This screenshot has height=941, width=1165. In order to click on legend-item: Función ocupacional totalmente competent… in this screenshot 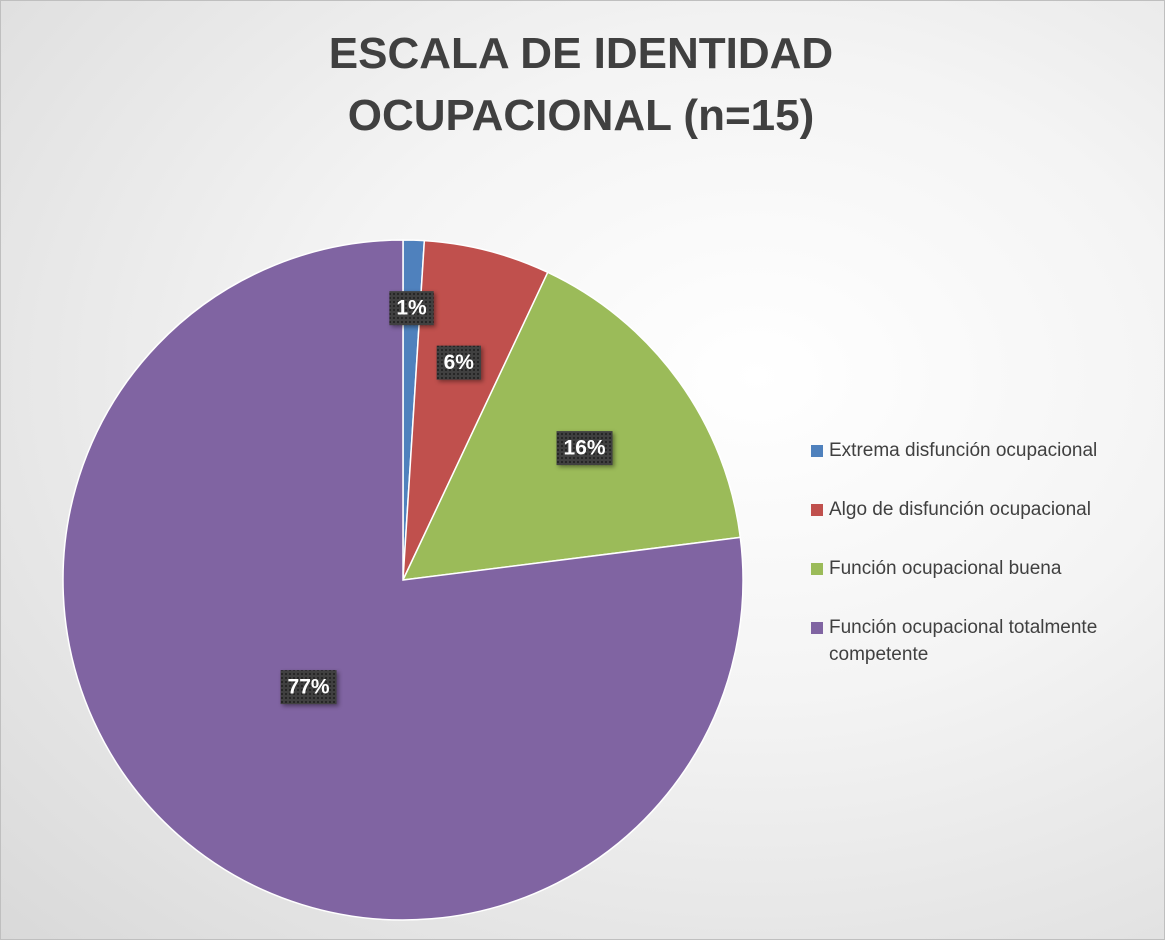, I will do `click(981, 641)`.